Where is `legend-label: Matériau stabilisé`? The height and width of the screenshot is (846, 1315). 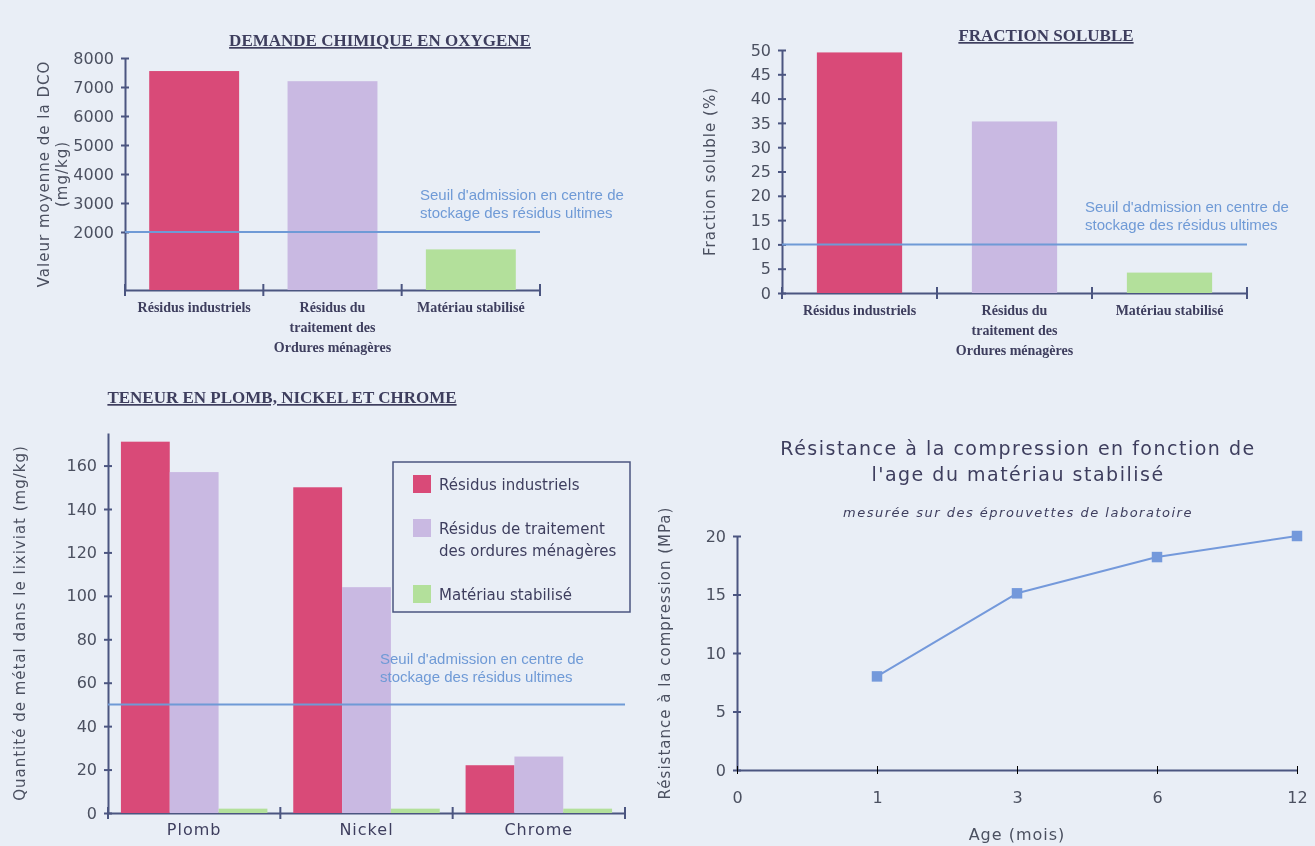
legend-label: Matériau stabilisé is located at coordinates (506, 595).